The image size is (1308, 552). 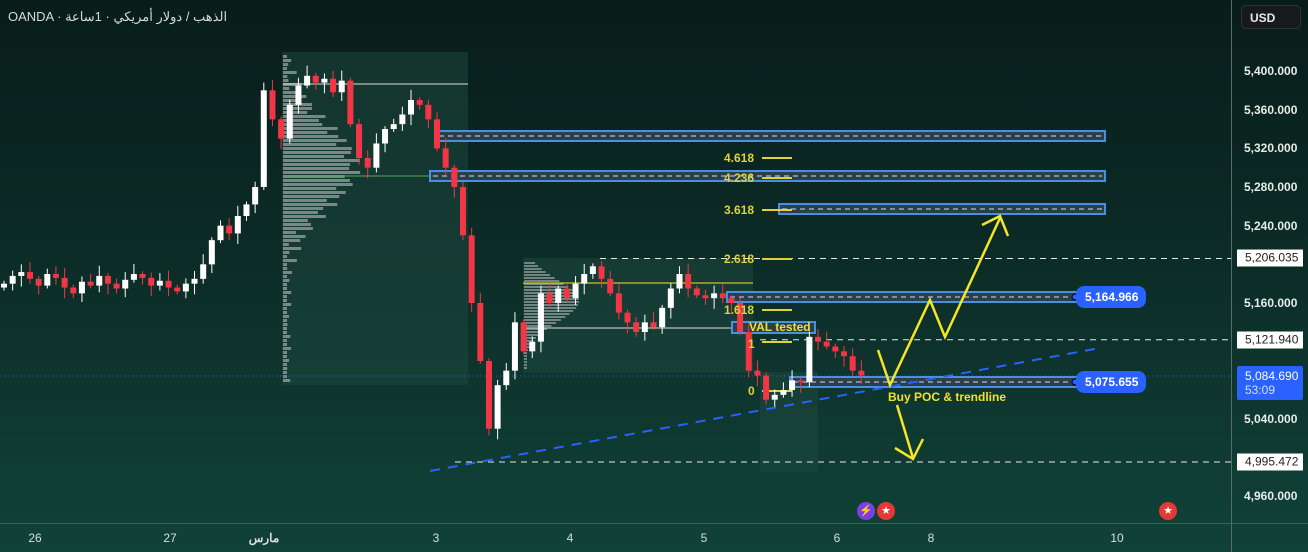 What do you see at coordinates (1111, 297) in the screenshot?
I see `zone-price-tag: 5,164.966` at bounding box center [1111, 297].